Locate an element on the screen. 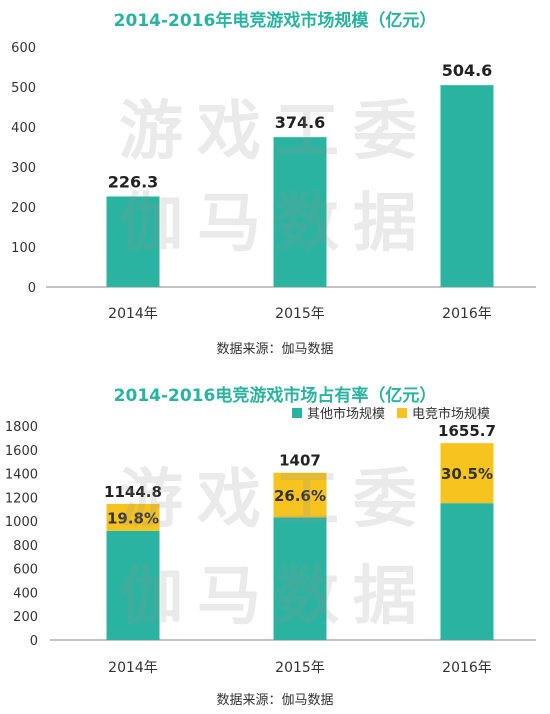 The image size is (550, 714). chart2-total-label: 1655.7 is located at coordinates (467, 431).